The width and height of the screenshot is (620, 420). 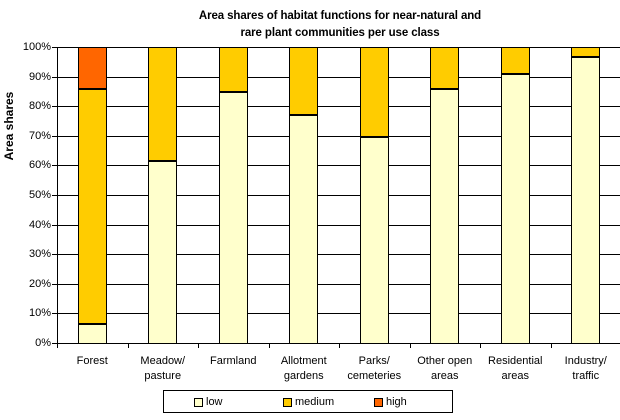 I want to click on x-tick-label: Residential areas, so click(x=515, y=368).